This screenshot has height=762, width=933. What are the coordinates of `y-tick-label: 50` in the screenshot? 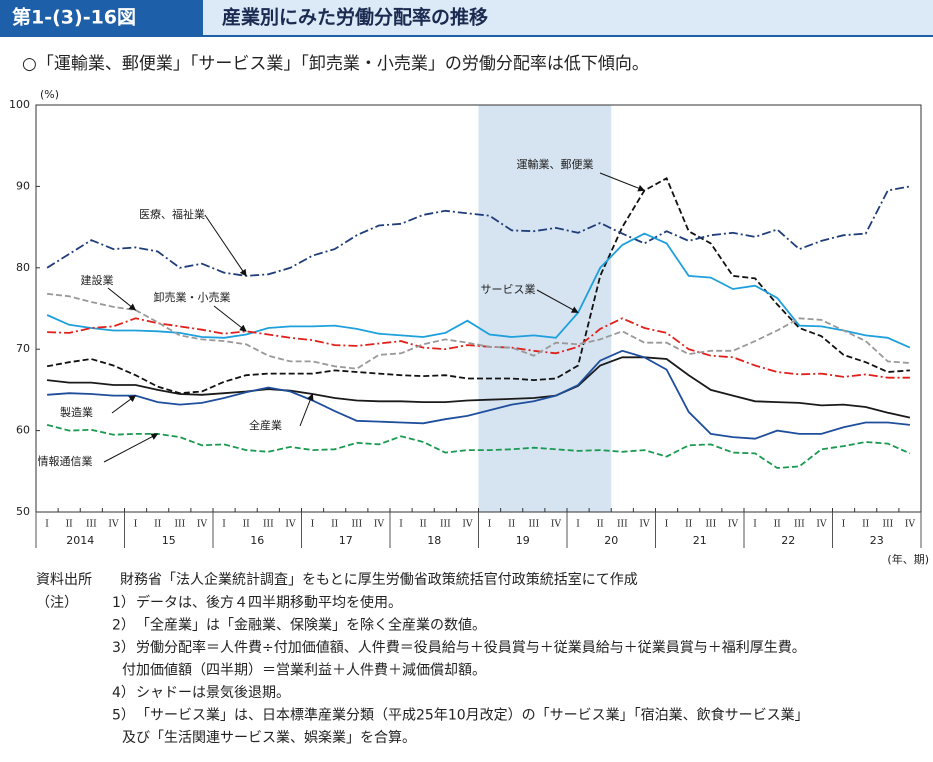 It's located at (23, 511).